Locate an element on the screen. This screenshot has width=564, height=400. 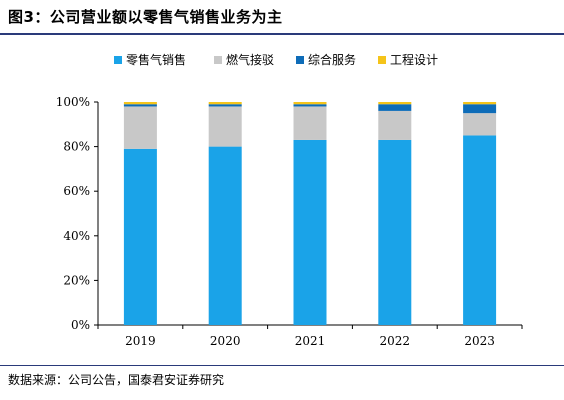
legend-label: 综合服务 is located at coordinates (332, 60).